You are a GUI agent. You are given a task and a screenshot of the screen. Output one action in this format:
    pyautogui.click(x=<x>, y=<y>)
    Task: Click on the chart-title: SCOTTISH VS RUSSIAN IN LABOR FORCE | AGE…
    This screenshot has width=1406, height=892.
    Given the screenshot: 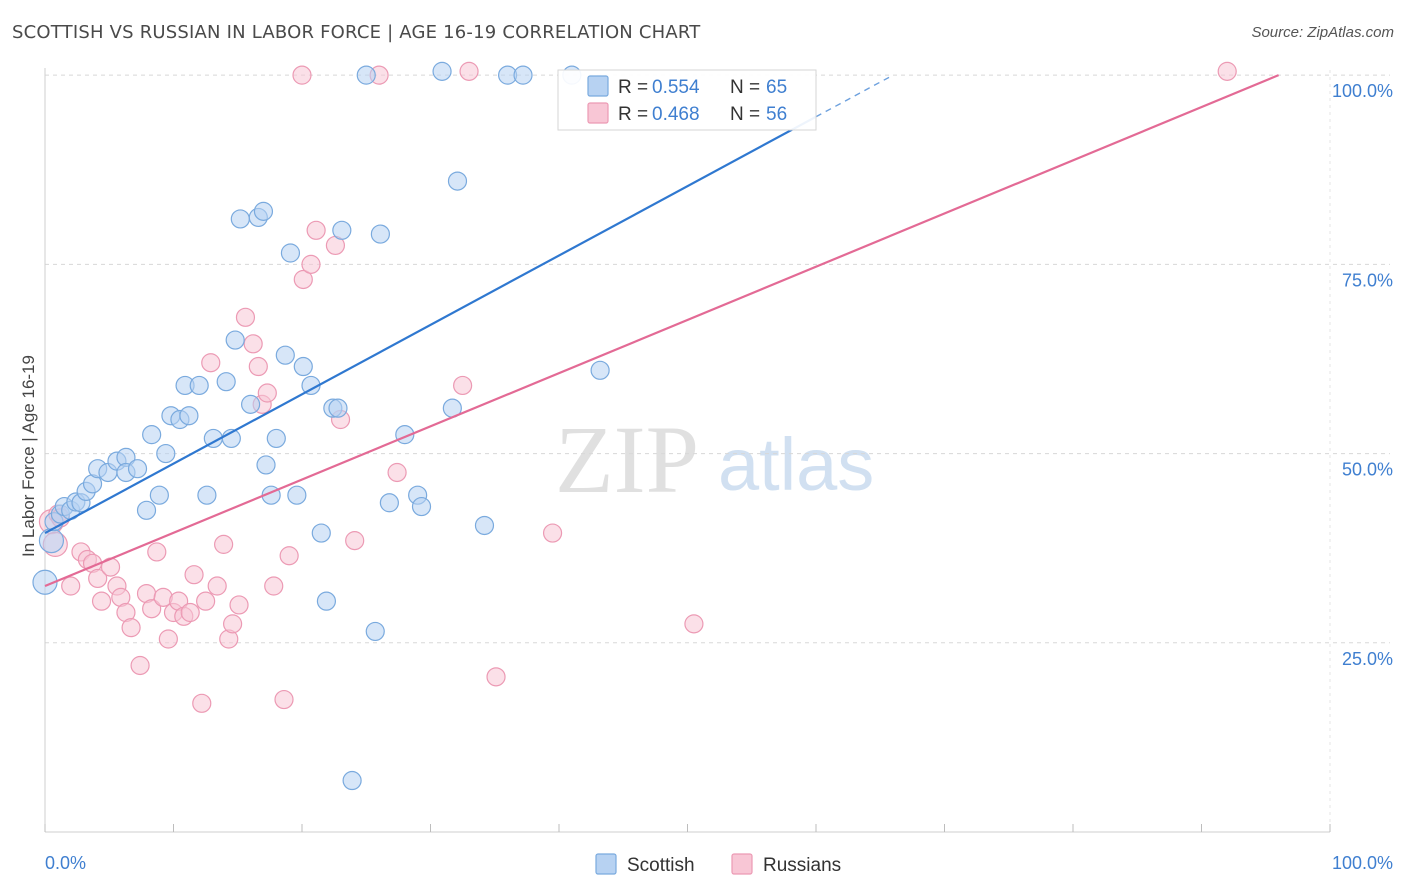 What is the action you would take?
    pyautogui.click(x=356, y=32)
    